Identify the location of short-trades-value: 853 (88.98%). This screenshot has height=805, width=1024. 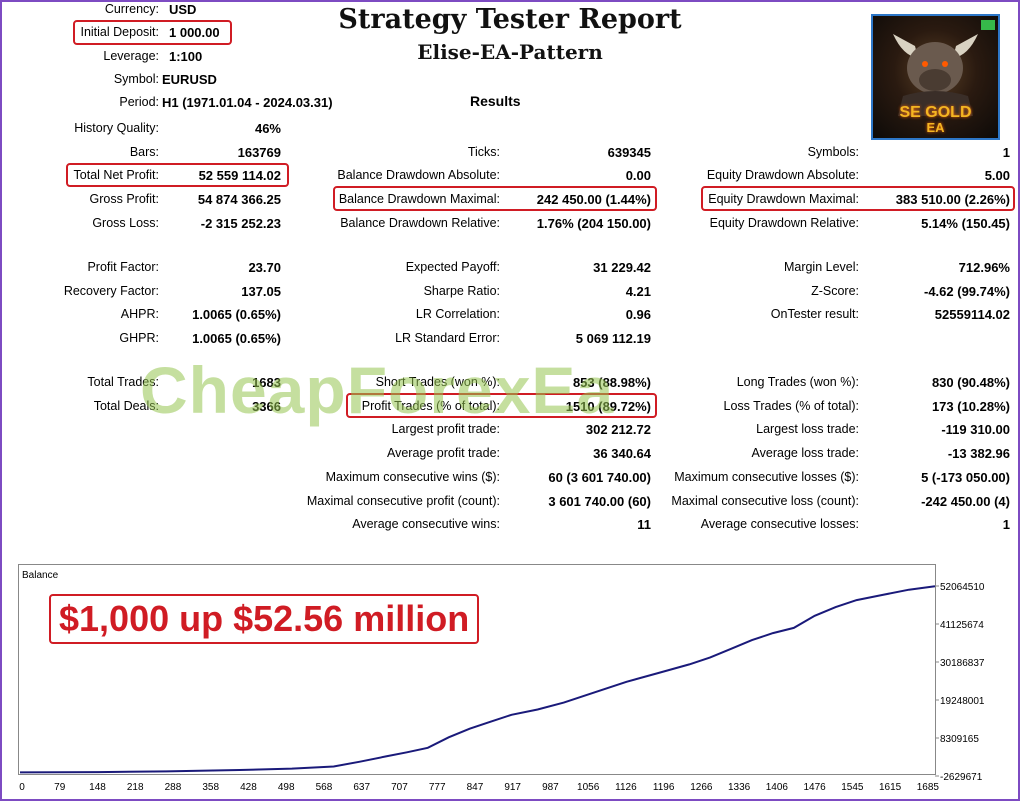
(611, 382).